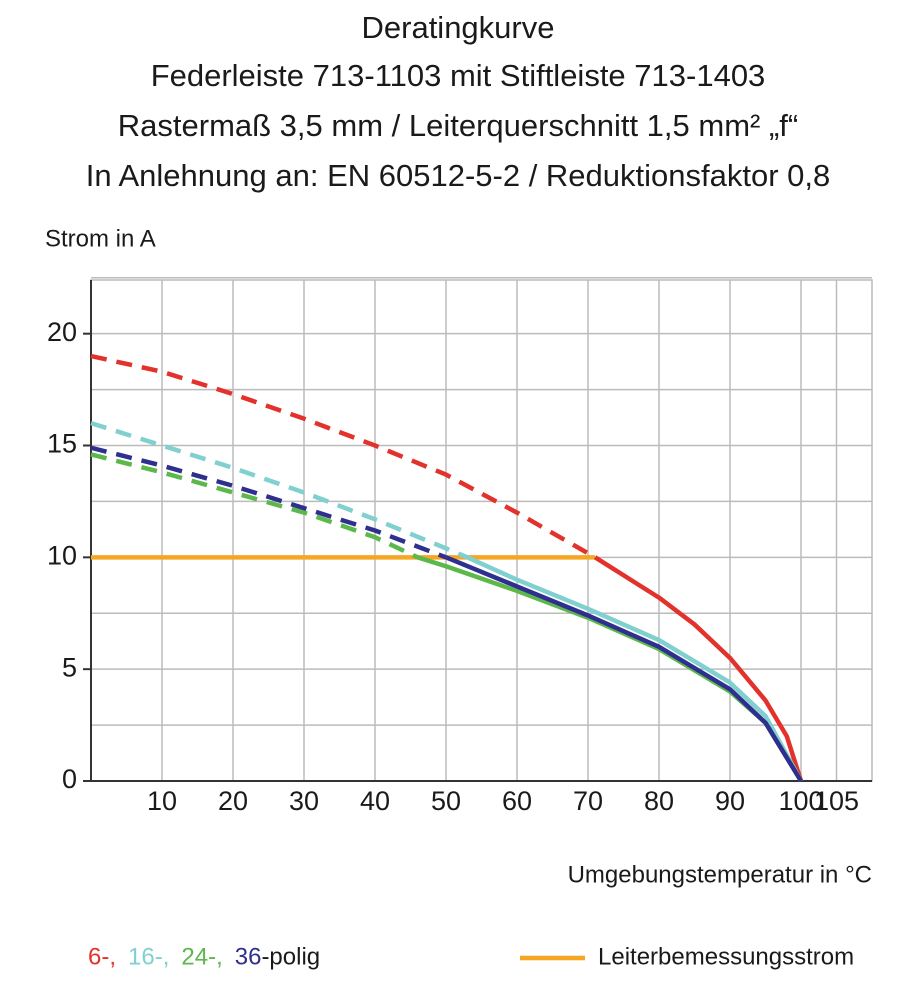 This screenshot has width=917, height=1000. What do you see at coordinates (517, 801) in the screenshot?
I see `x-tick-label: 60` at bounding box center [517, 801].